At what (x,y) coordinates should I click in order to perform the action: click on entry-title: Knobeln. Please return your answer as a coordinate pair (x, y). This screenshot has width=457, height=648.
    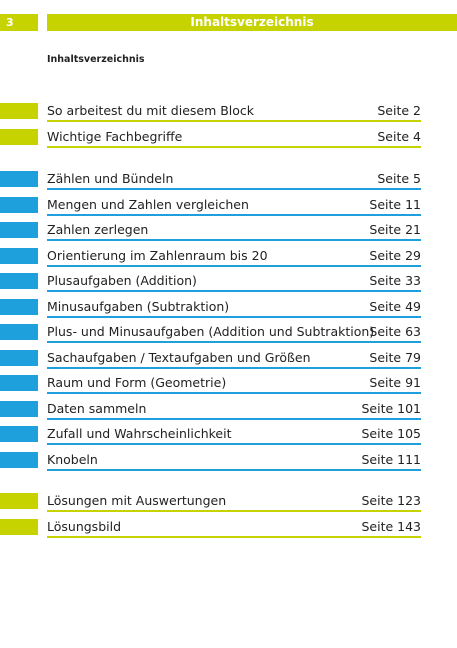
    Looking at the image, I should click on (72, 459).